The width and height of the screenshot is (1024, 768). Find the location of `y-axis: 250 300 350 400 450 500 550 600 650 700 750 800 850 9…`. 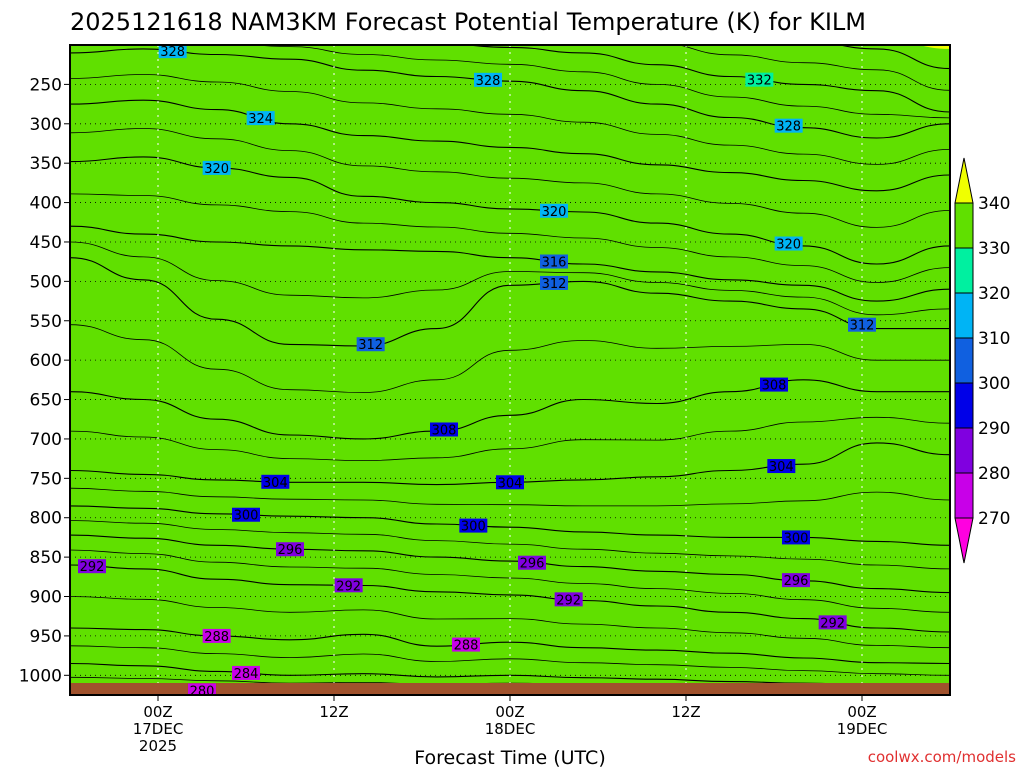

y-axis: 250 300 350 400 450 500 550 600 650 700 750 800 850 9… is located at coordinates (44, 380).